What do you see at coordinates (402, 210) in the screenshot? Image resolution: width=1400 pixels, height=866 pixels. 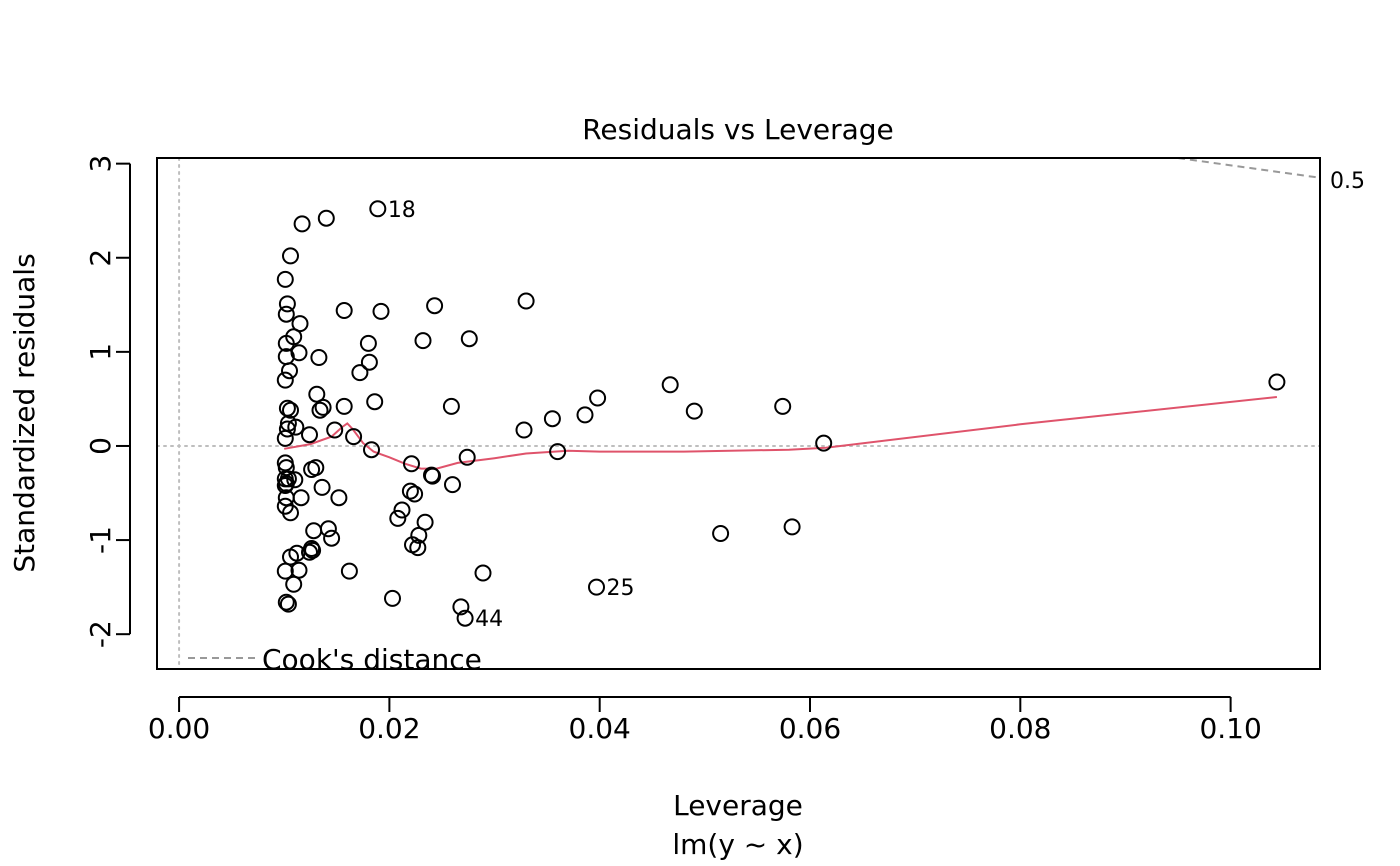 I see `point-label-18: 18` at bounding box center [402, 210].